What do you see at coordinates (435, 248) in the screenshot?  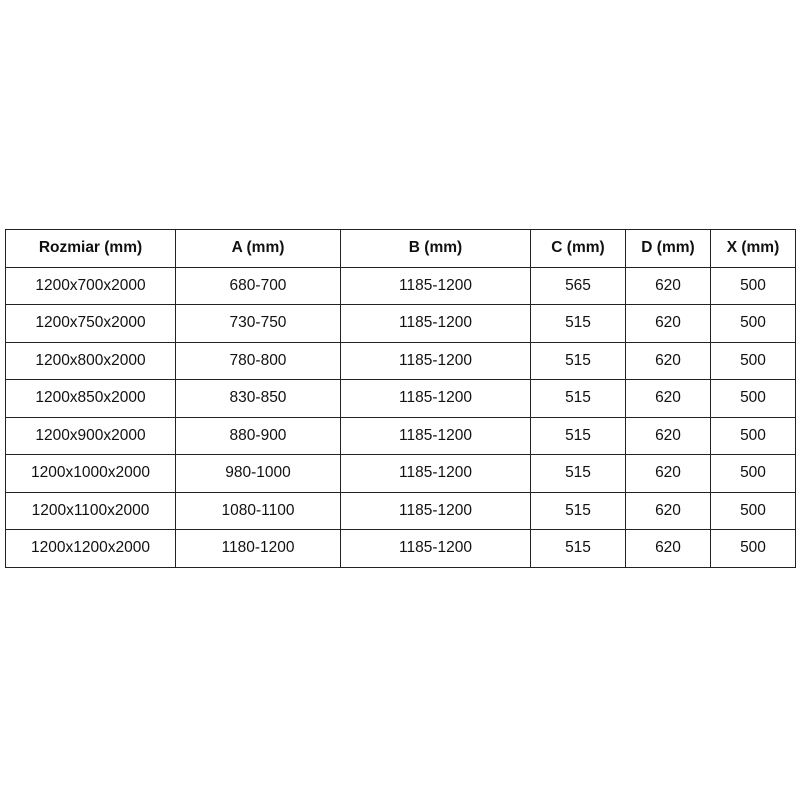 I see `column-header: B (mm)` at bounding box center [435, 248].